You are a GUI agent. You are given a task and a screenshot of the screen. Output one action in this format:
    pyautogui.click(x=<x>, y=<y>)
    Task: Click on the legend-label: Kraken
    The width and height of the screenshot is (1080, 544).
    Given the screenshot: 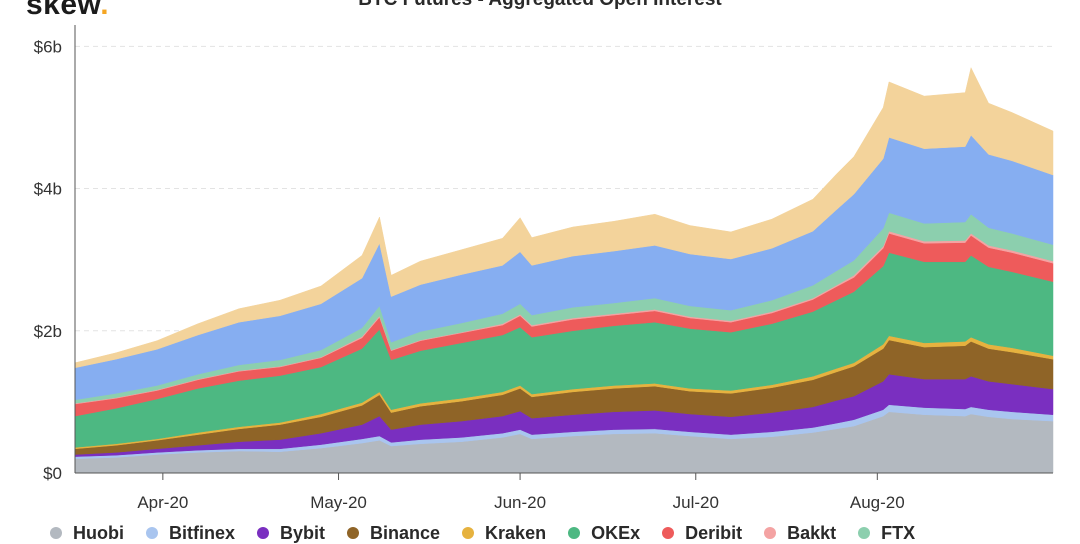 What is the action you would take?
    pyautogui.click(x=516, y=532)
    